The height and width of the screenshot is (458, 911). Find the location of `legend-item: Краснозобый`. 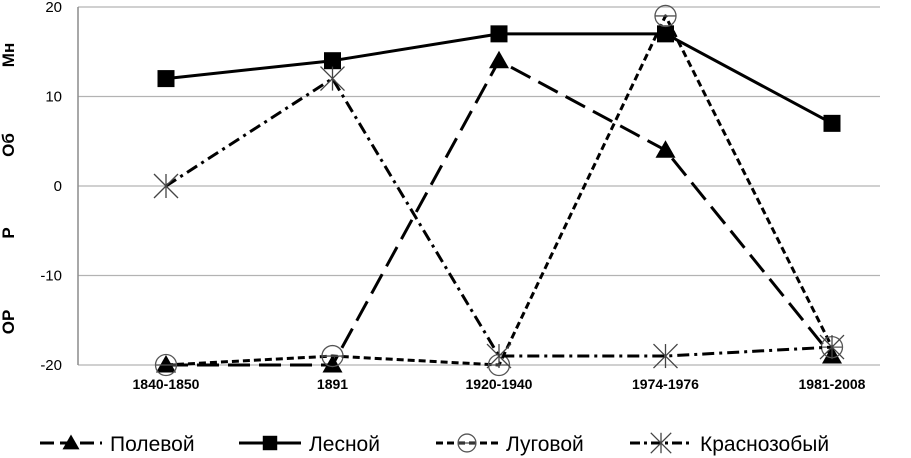

legend-item: Краснозобый is located at coordinates (729, 444).